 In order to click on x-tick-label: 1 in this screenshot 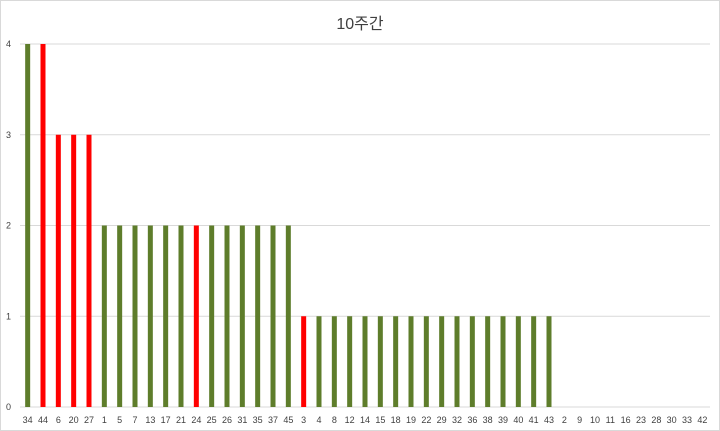, I will do `click(104, 420)`.